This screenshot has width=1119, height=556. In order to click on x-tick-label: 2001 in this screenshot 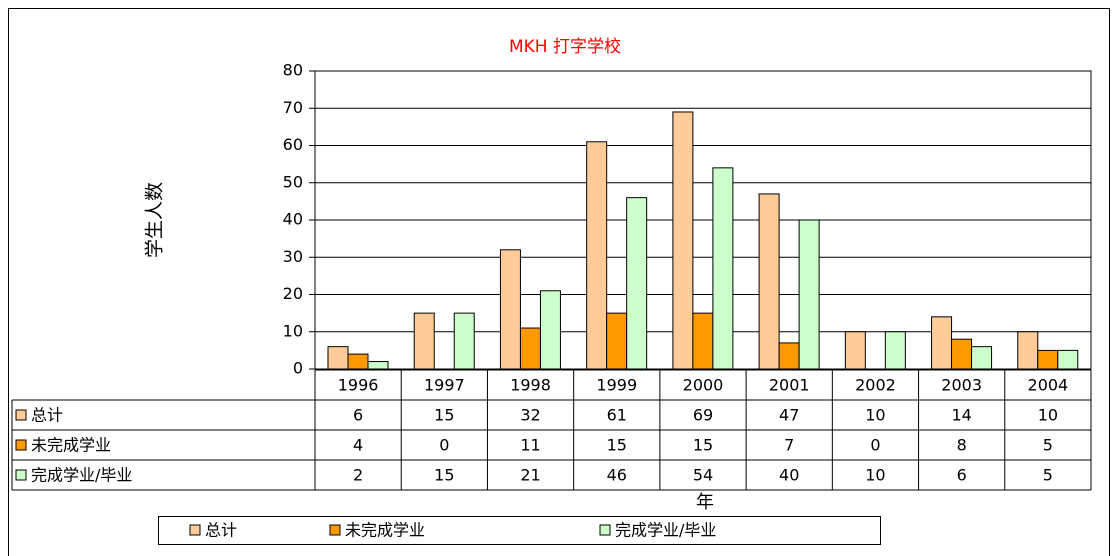, I will do `click(789, 385)`.